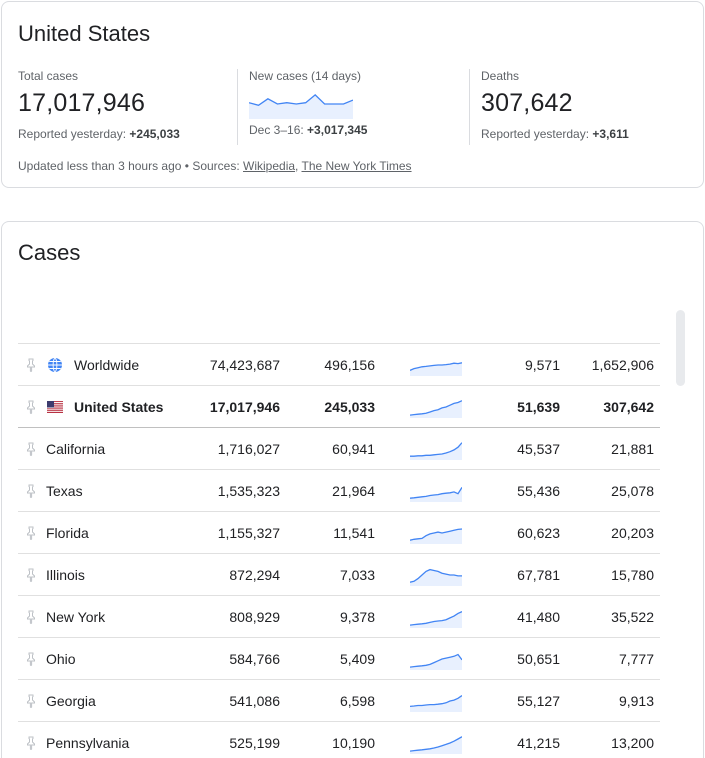 The image size is (705, 758). Describe the element at coordinates (680, 348) in the screenshot. I see `table-scrollbar` at that location.